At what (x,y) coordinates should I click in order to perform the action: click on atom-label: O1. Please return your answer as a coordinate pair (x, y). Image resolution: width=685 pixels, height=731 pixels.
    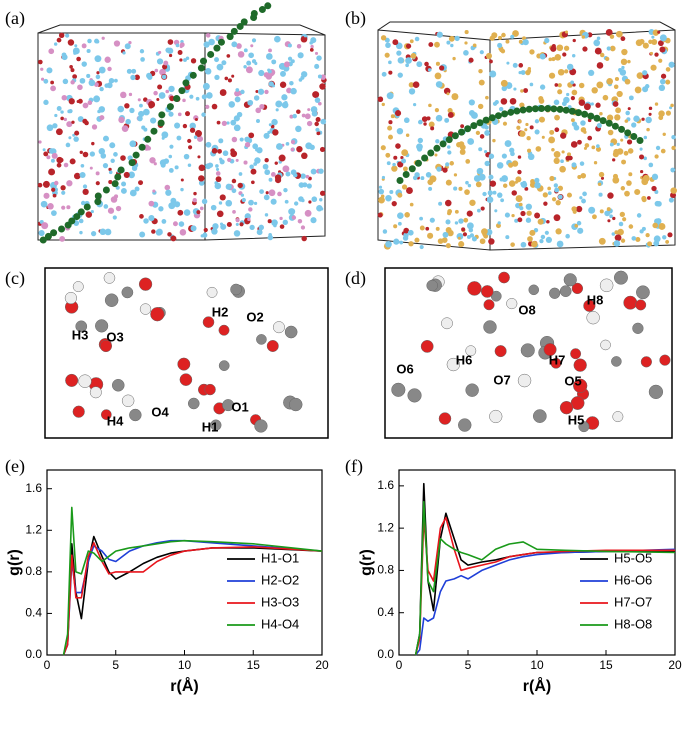
    Looking at the image, I should click on (239, 406).